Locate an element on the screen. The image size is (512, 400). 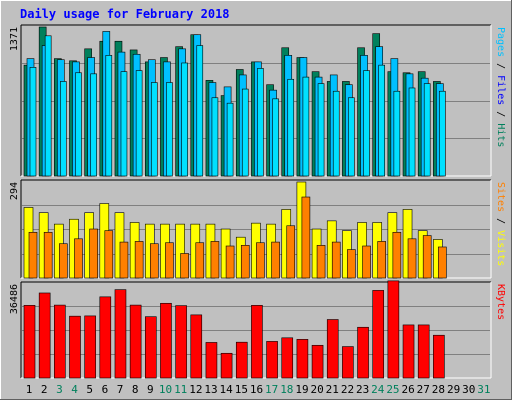
visits-bar is located at coordinates (180, 251).